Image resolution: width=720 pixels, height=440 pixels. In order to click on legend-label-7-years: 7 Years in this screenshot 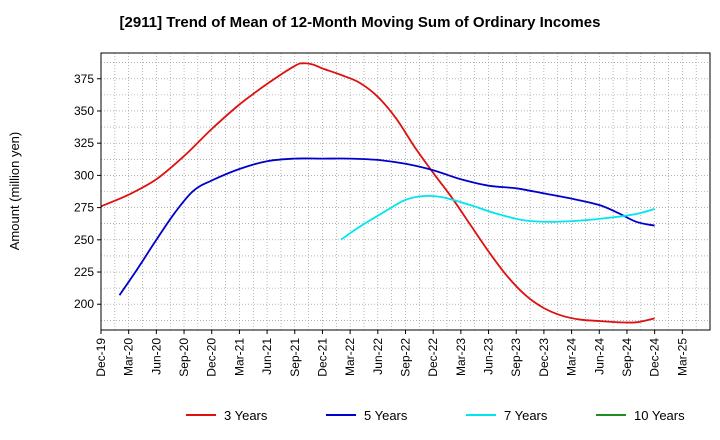, I will do `click(526, 415)`.